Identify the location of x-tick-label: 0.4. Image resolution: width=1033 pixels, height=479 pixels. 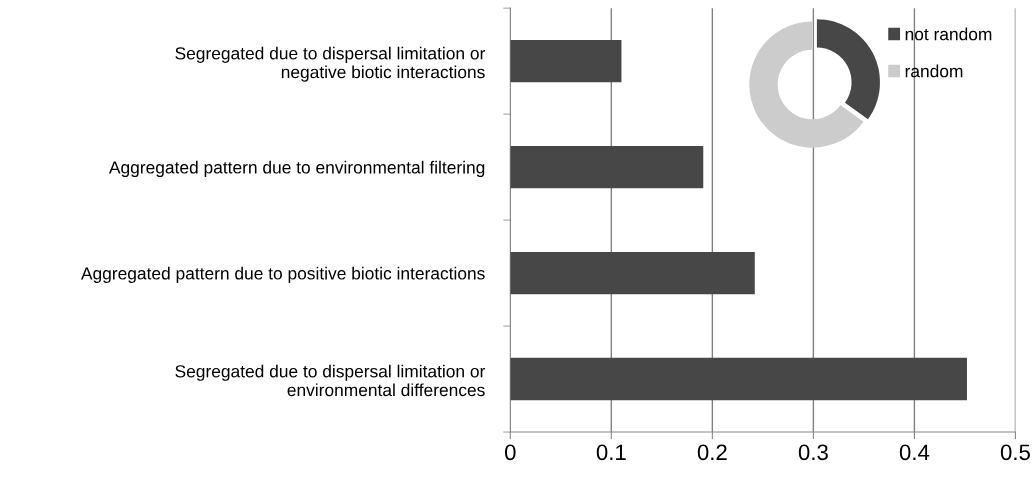
(914, 452).